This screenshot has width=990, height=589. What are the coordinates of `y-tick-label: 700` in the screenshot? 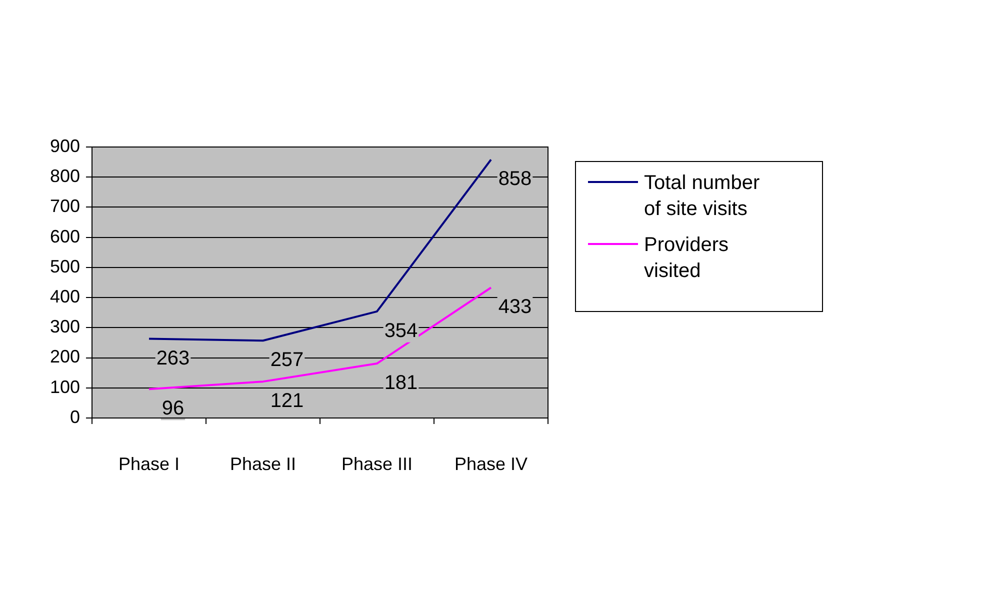 It's located at (65, 206).